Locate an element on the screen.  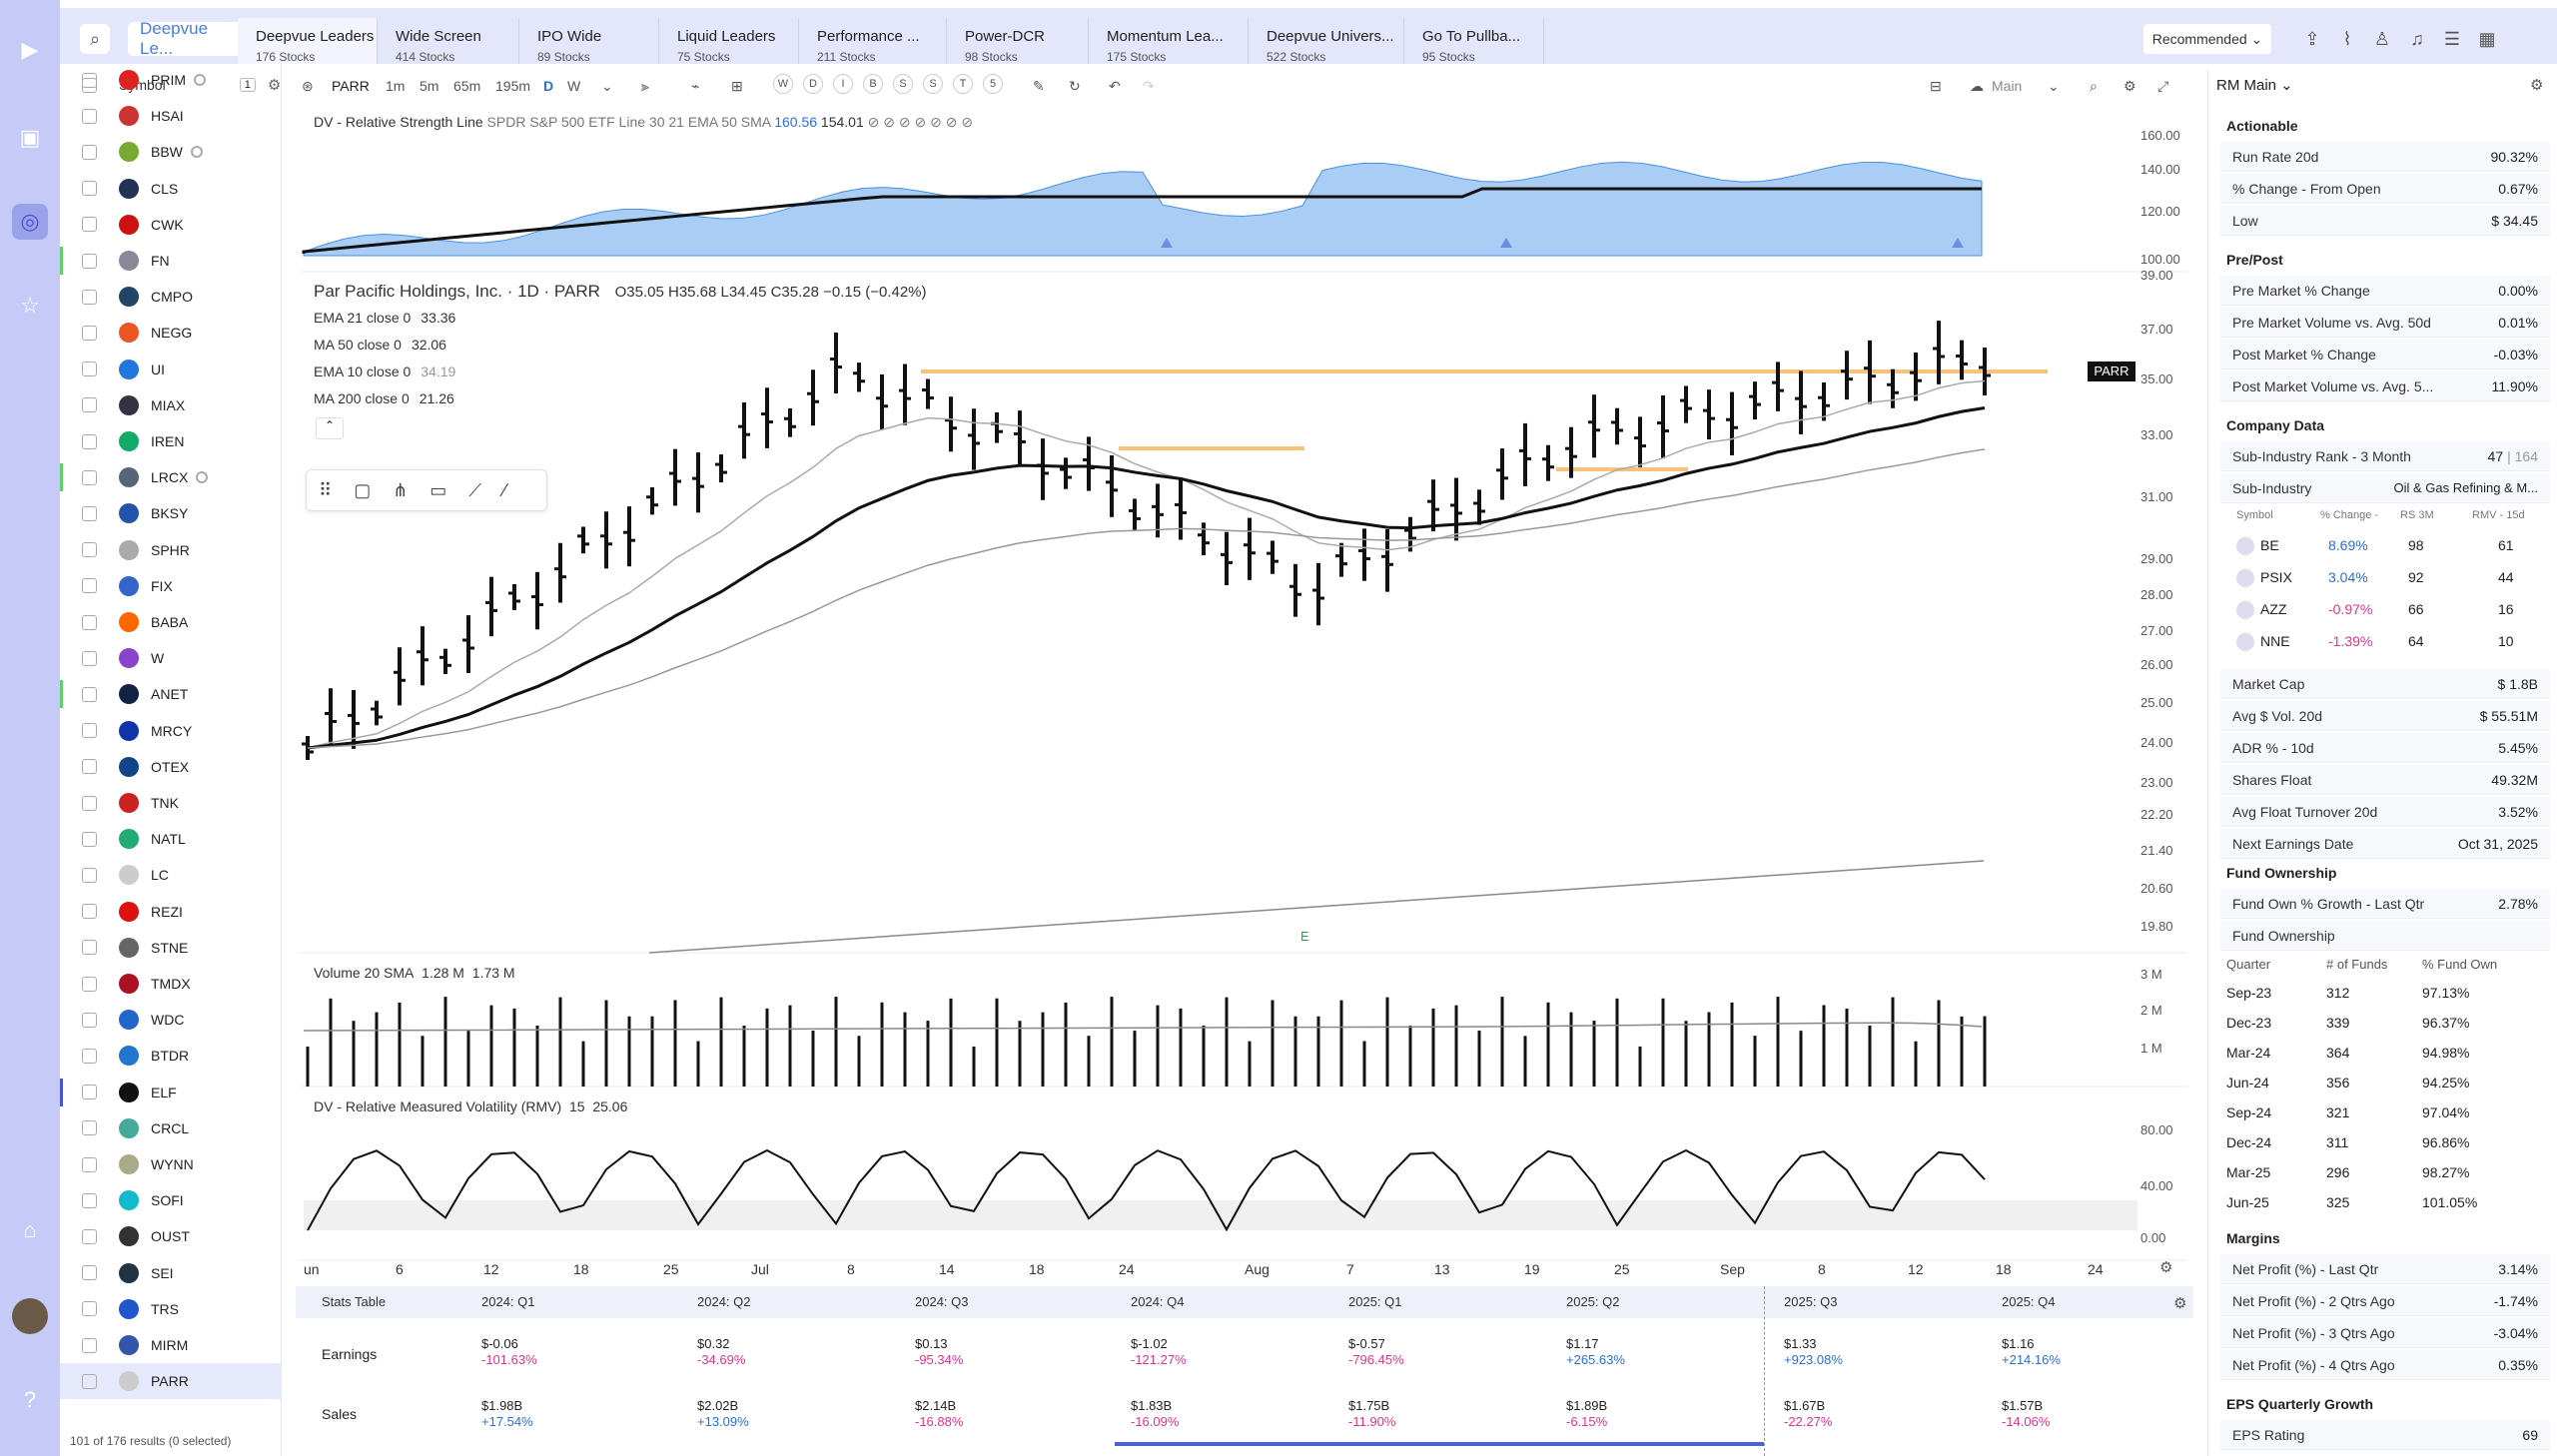
bell-icon: ♫ is located at coordinates (2417, 38).